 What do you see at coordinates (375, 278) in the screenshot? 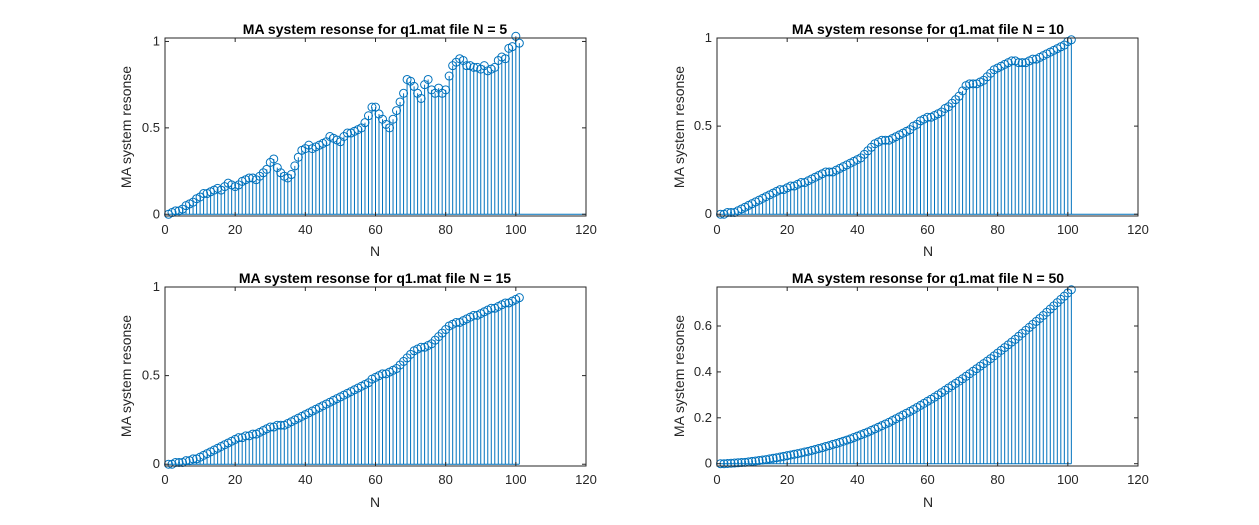
I see `subplot-title: MA system resonse for q1.mat file N = 15` at bounding box center [375, 278].